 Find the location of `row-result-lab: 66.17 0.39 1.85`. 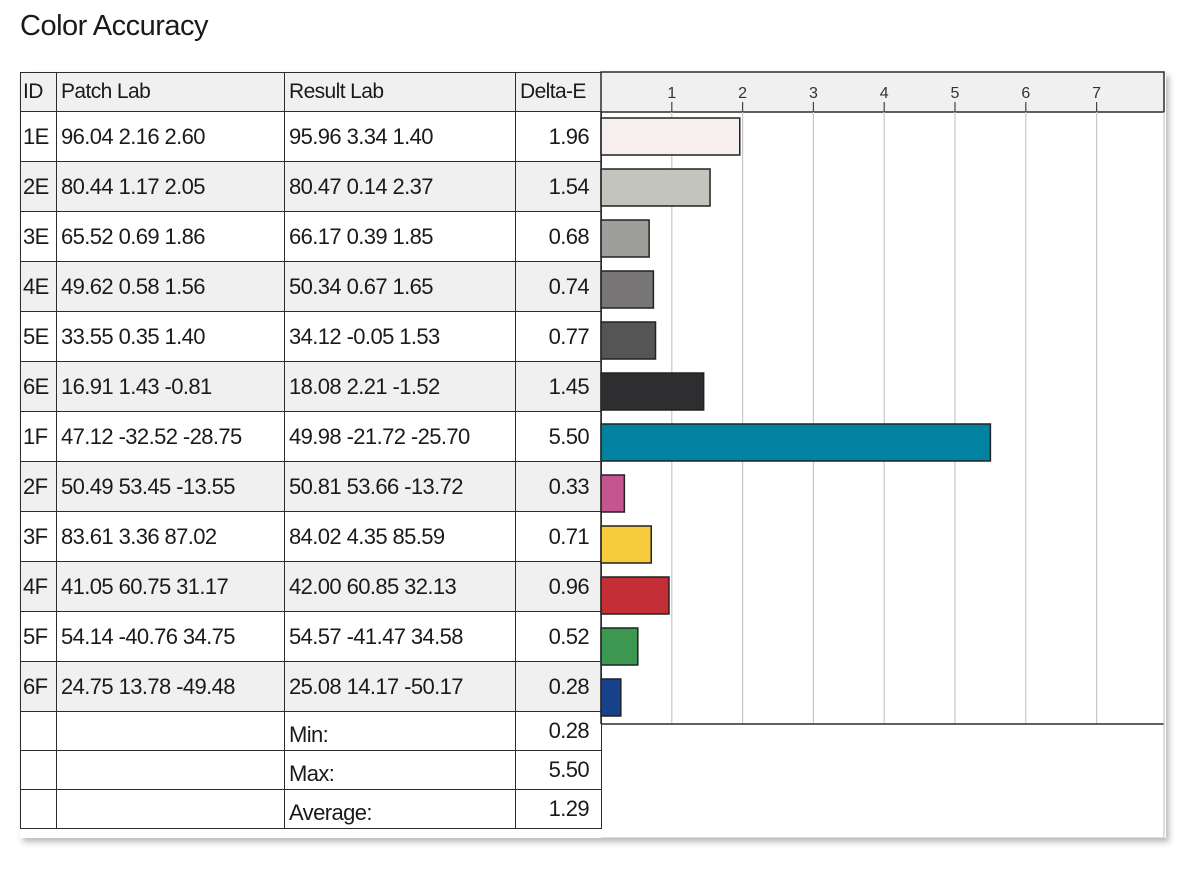

row-result-lab: 66.17 0.39 1.85 is located at coordinates (400, 236).